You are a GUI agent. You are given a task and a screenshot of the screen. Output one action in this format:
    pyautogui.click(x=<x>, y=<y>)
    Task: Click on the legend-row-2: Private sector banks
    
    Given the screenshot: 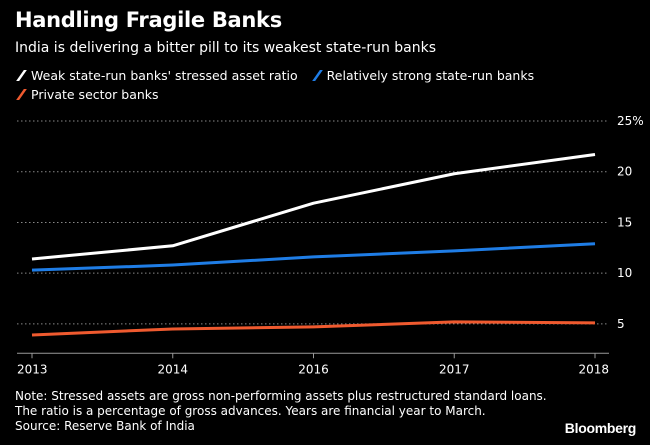 What is the action you would take?
    pyautogui.click(x=87, y=94)
    